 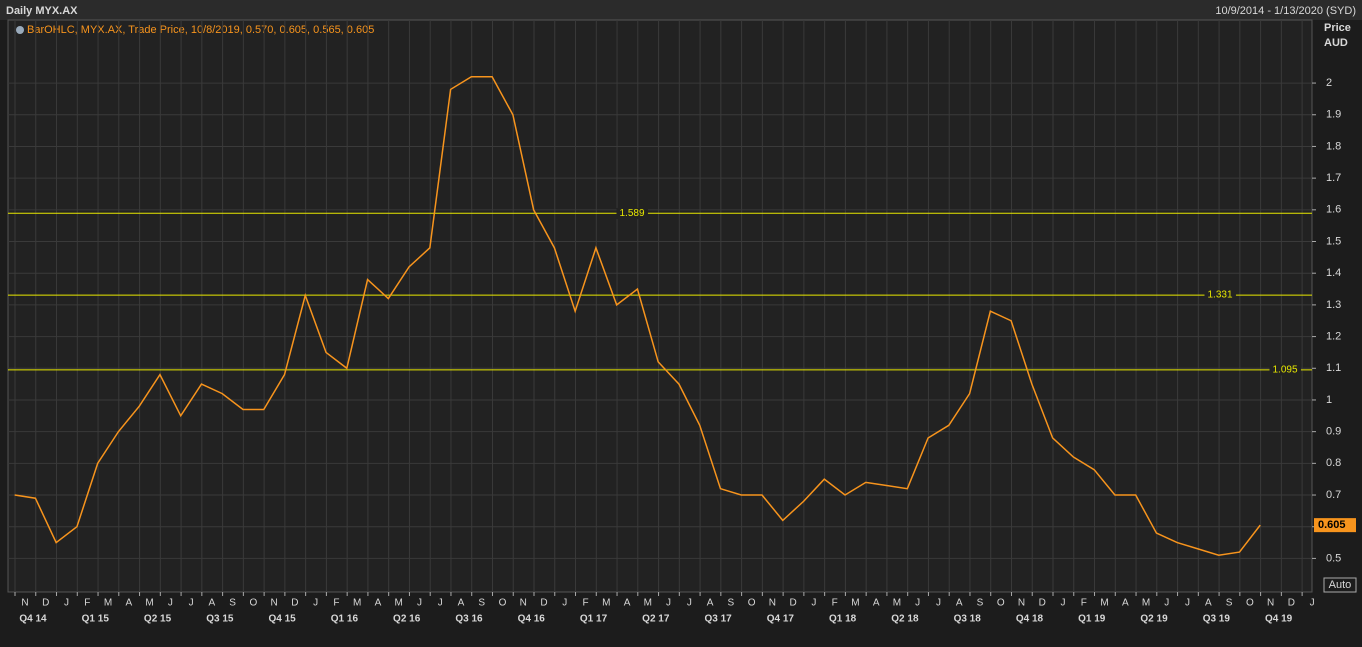 What do you see at coordinates (656, 619) in the screenshot?
I see `x-quarter-label: Q2 17` at bounding box center [656, 619].